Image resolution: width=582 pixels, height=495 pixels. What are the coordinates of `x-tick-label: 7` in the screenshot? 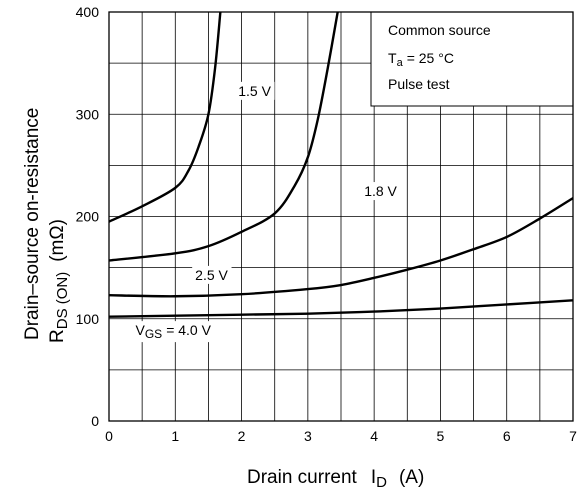 It's located at (573, 436).